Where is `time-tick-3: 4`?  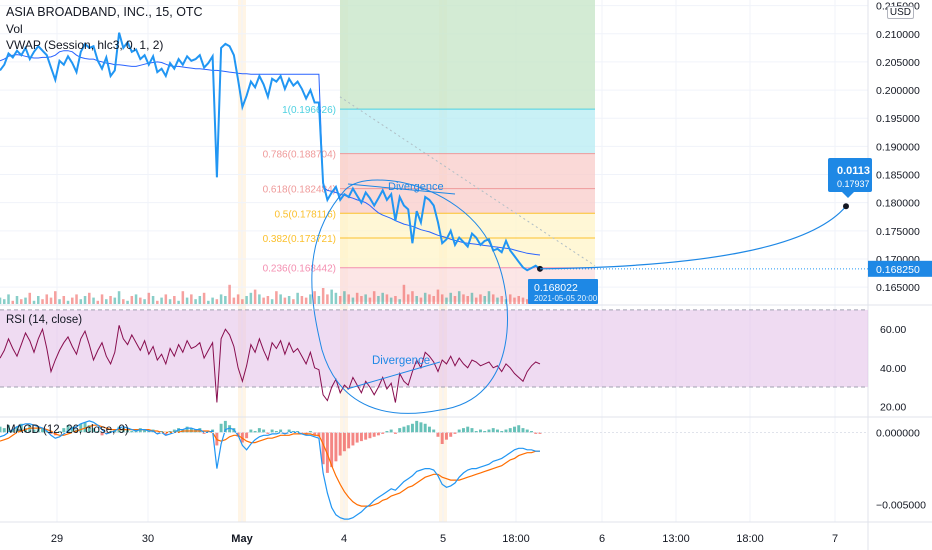 time-tick-3: 4 is located at coordinates (344, 539).